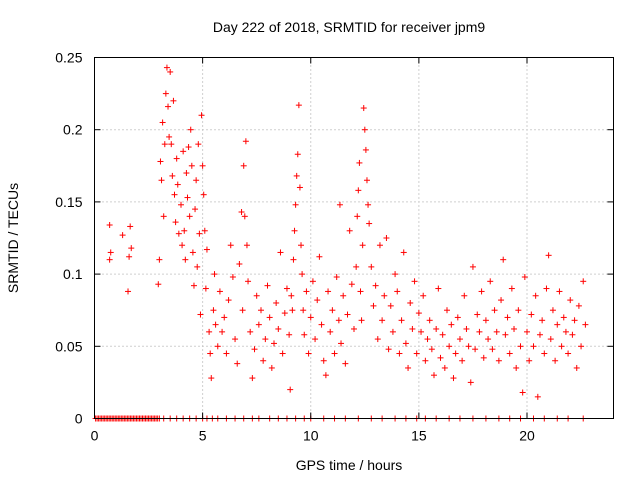 This screenshot has height=480, width=640. What do you see at coordinates (68, 202) in the screenshot?
I see `y-tick-label: 0.15` at bounding box center [68, 202].